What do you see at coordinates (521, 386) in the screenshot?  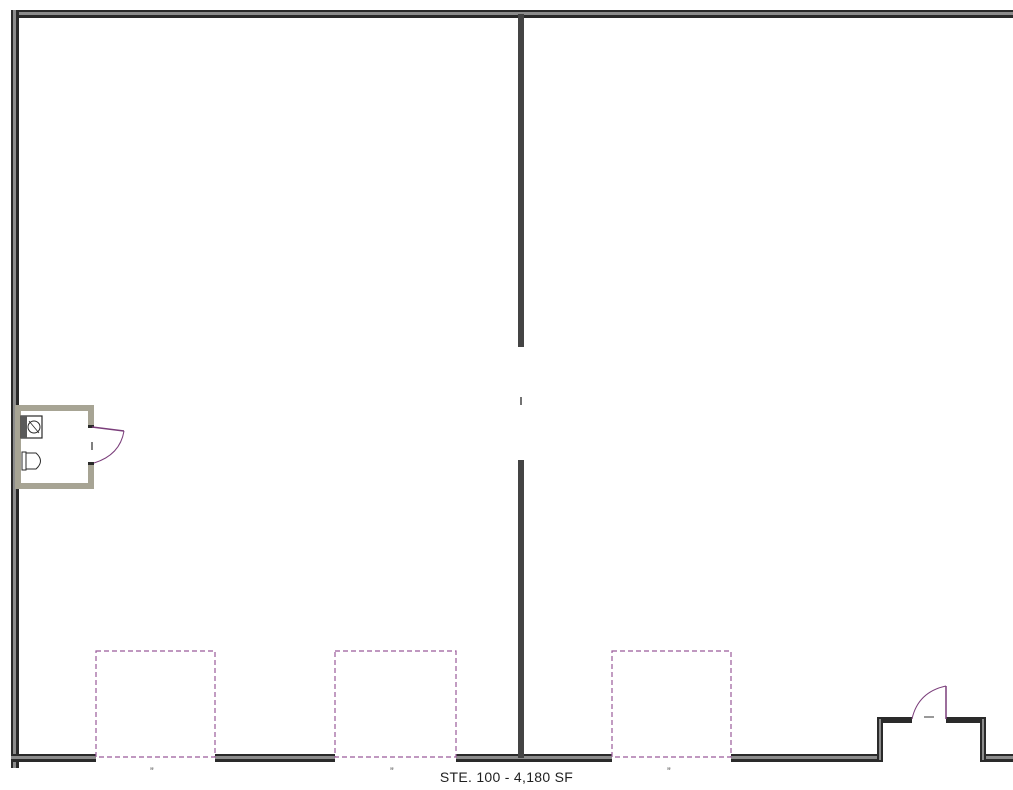 I see `demising-wall` at bounding box center [521, 386].